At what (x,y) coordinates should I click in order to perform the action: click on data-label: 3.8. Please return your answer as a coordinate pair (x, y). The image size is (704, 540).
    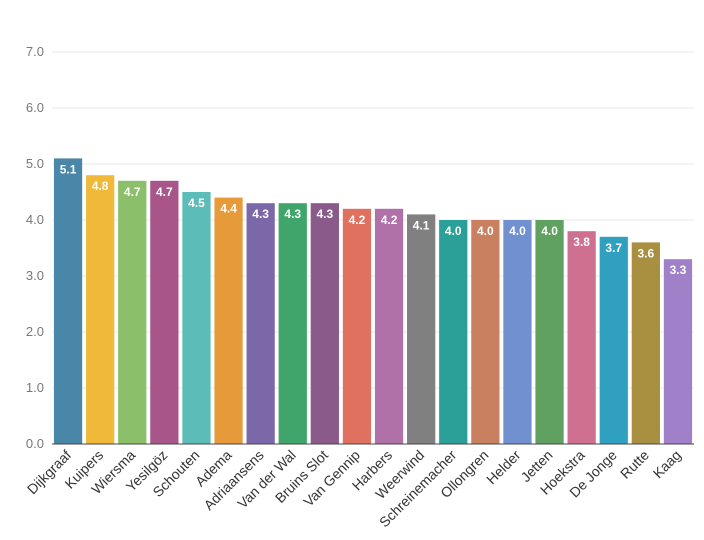
    Looking at the image, I should click on (581, 242).